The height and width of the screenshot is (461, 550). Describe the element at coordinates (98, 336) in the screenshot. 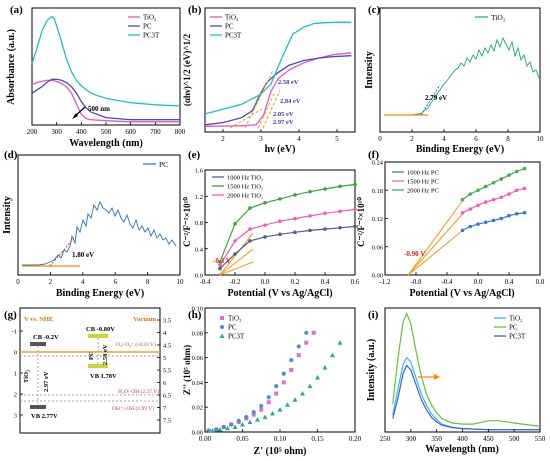

I see `panel-g-pc-cb-bar` at that location.